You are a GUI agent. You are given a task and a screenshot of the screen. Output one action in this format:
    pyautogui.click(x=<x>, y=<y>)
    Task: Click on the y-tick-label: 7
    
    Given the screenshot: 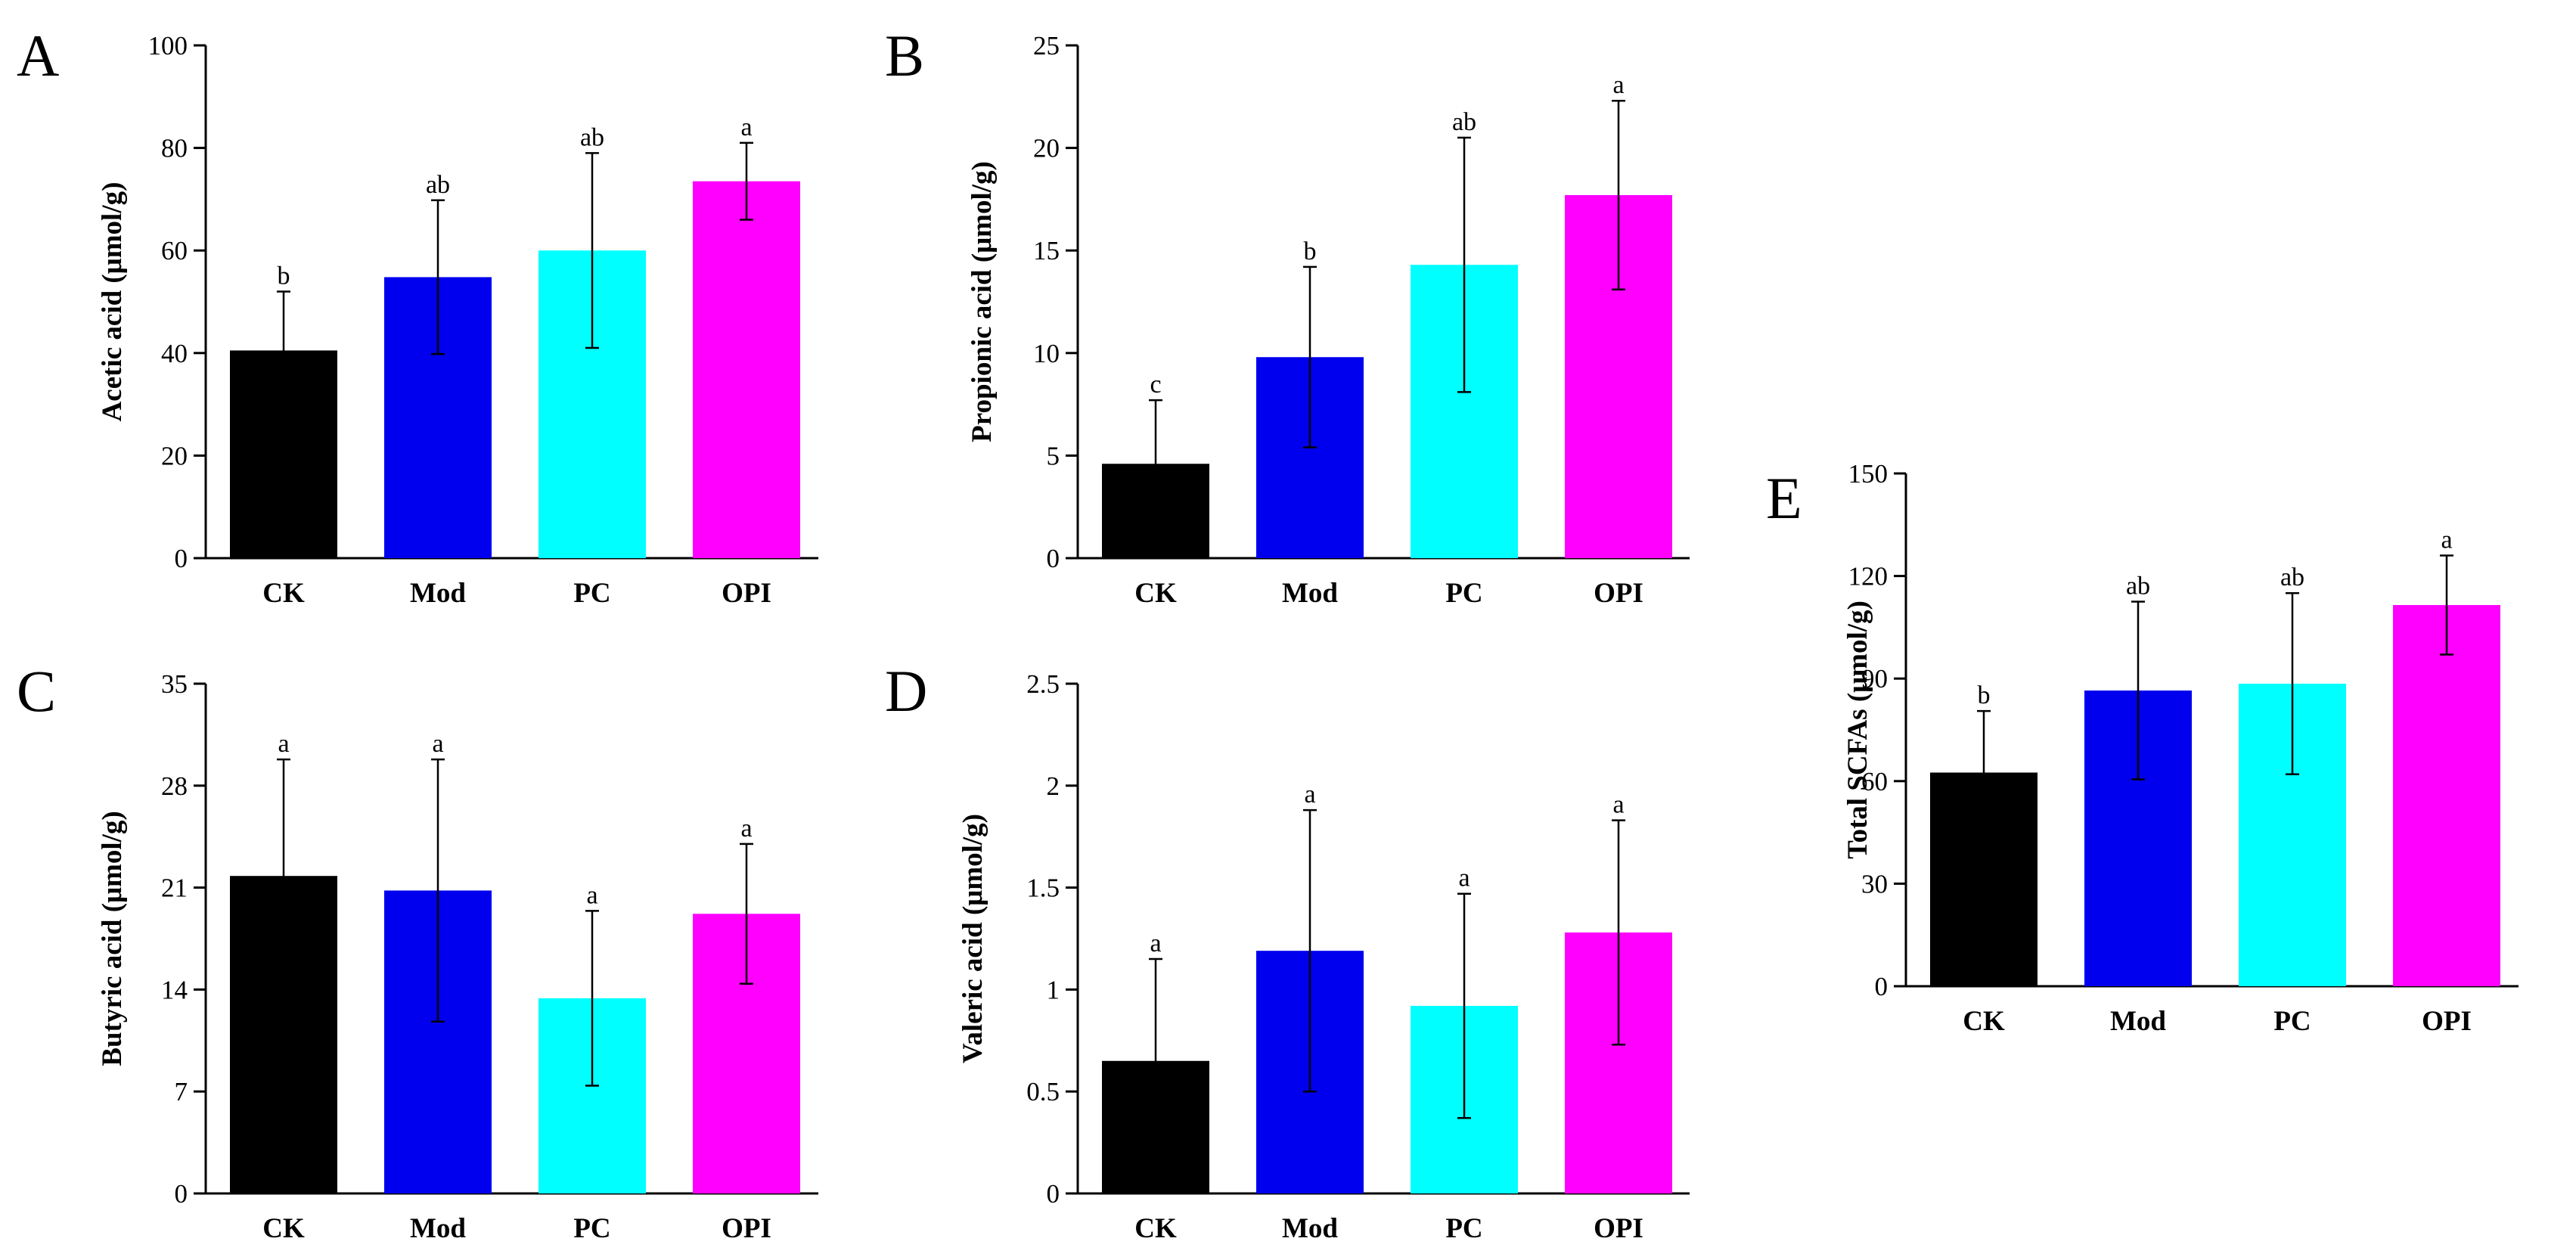 What is the action you would take?
    pyautogui.click(x=181, y=1091)
    